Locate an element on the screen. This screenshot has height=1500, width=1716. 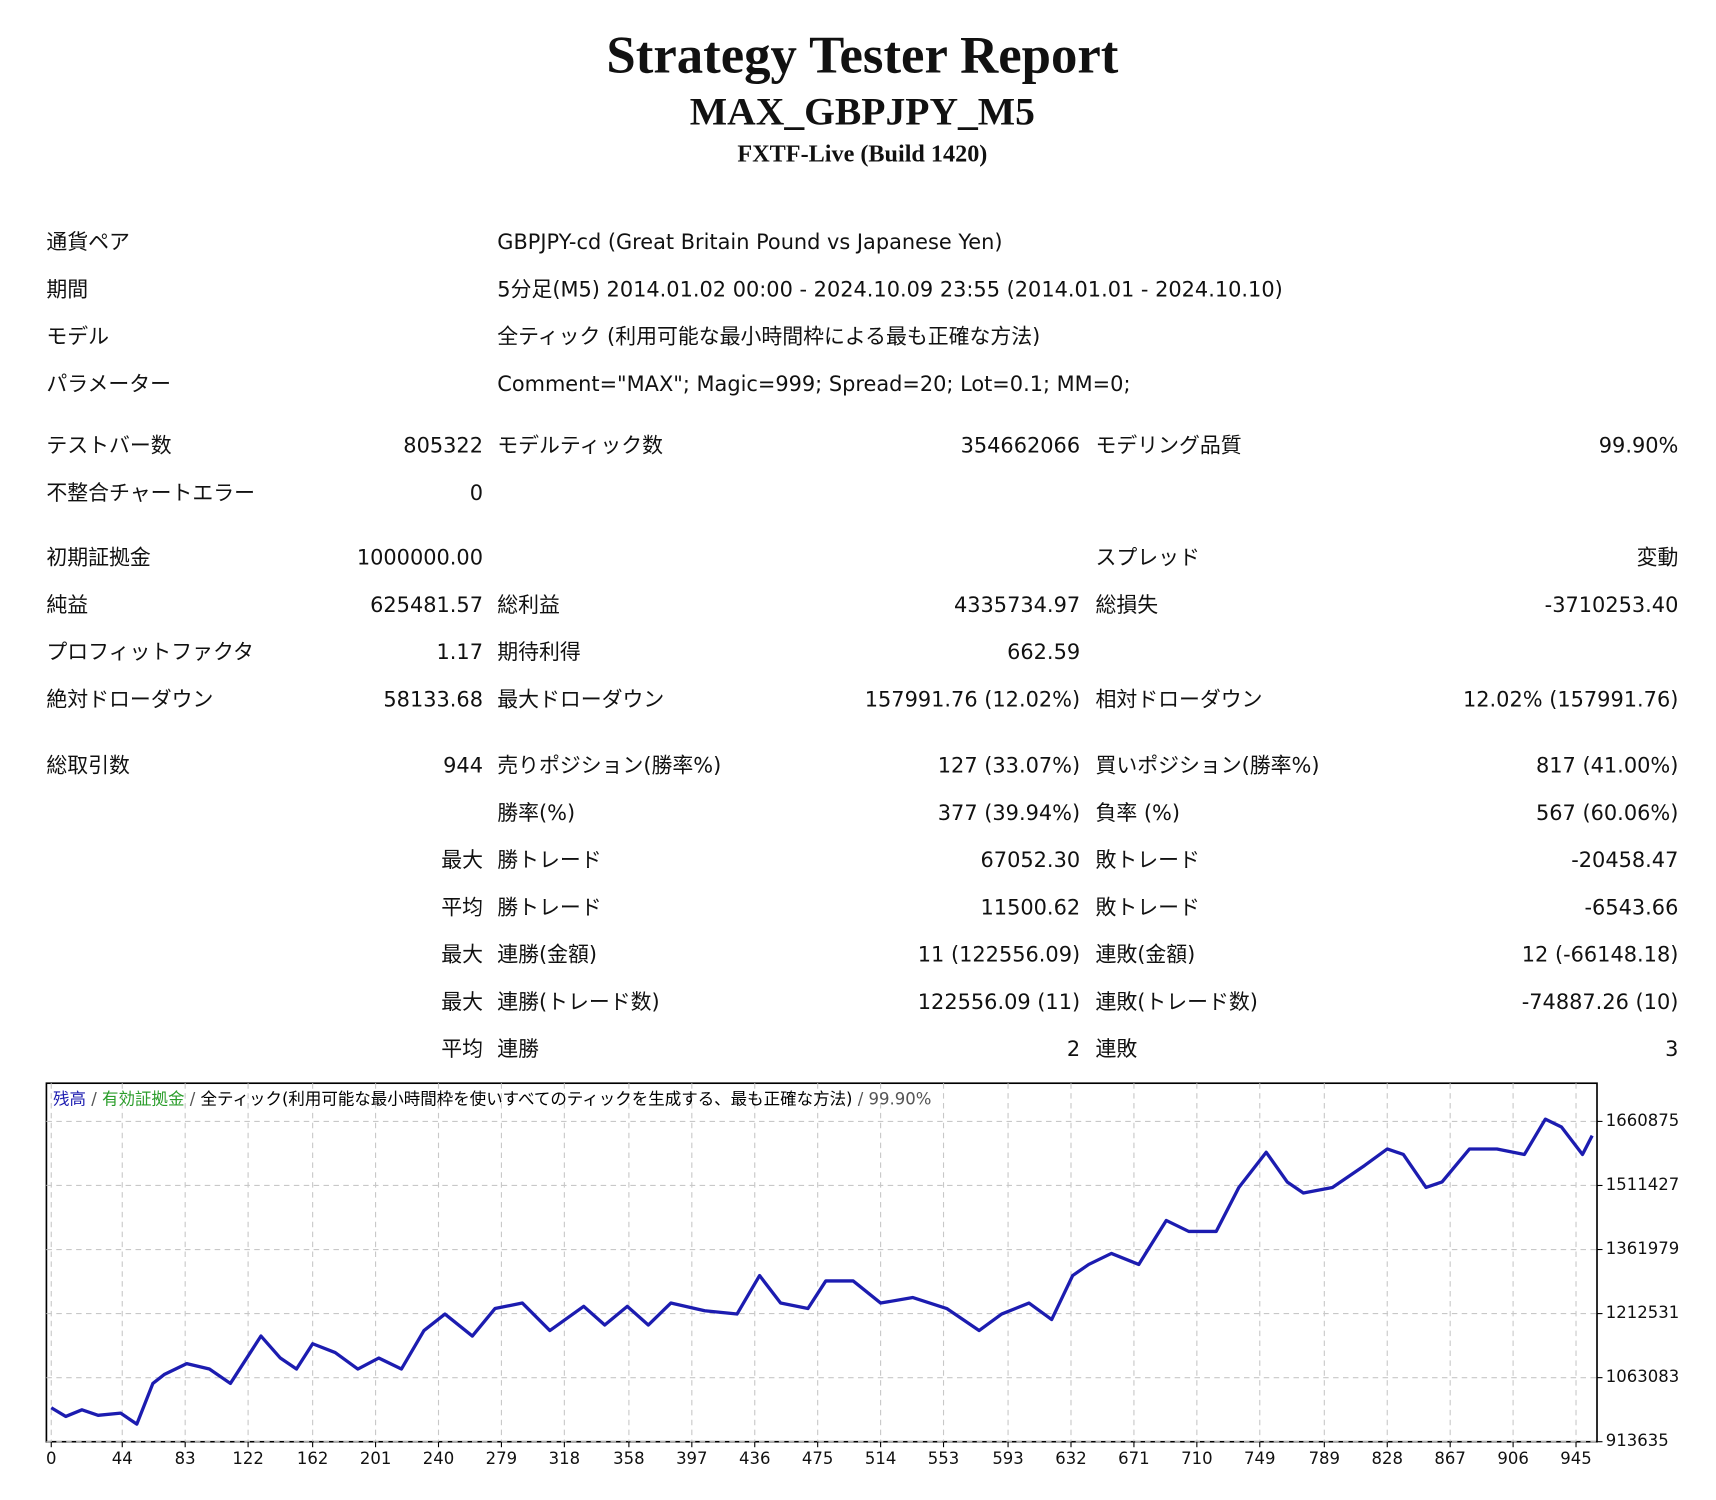
x-tick-label: 279 is located at coordinates (501, 1458).